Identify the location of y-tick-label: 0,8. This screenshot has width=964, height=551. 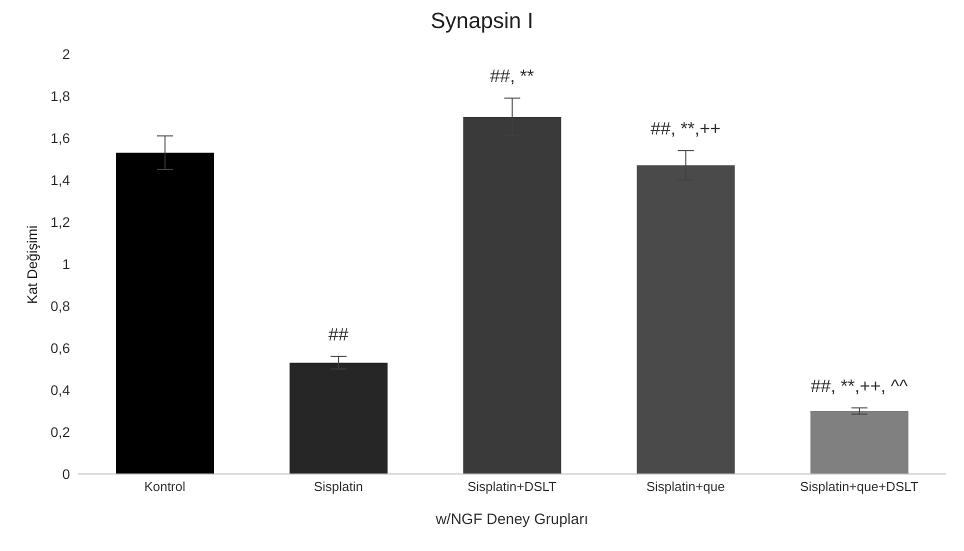
(60, 306).